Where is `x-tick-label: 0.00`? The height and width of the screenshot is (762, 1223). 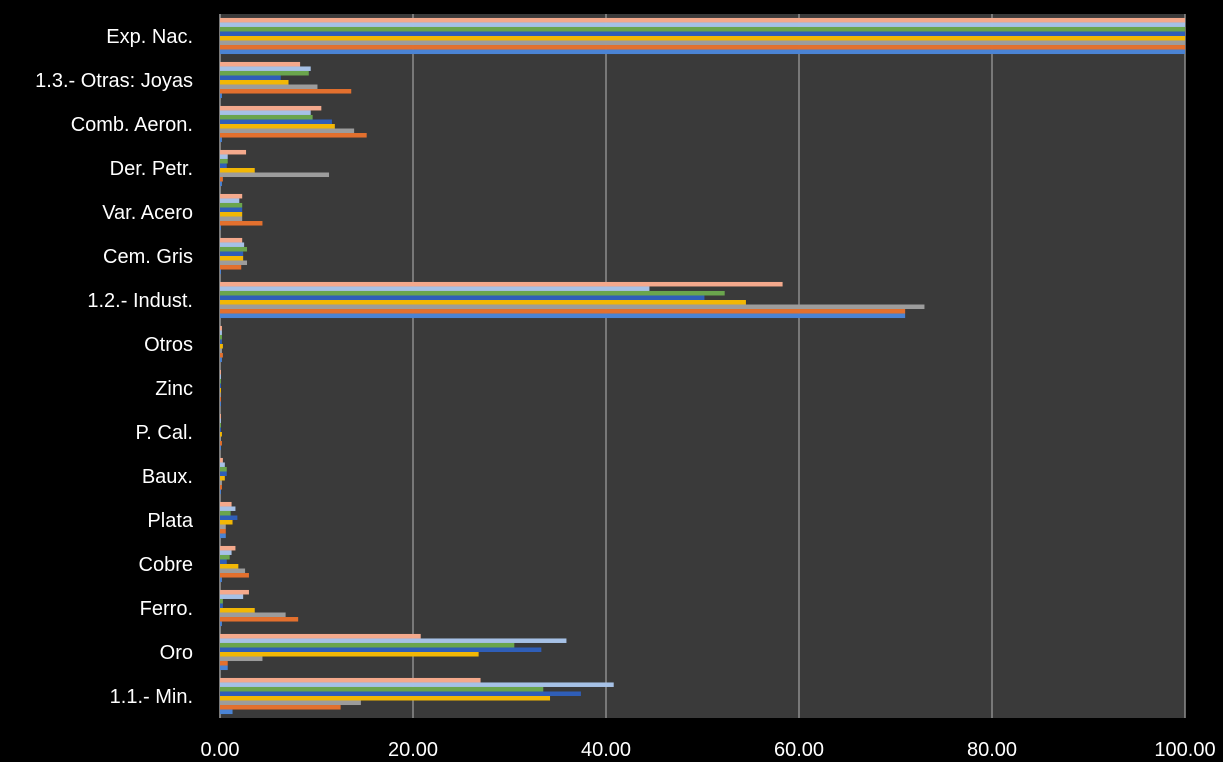 x-tick-label: 0.00 is located at coordinates (220, 750).